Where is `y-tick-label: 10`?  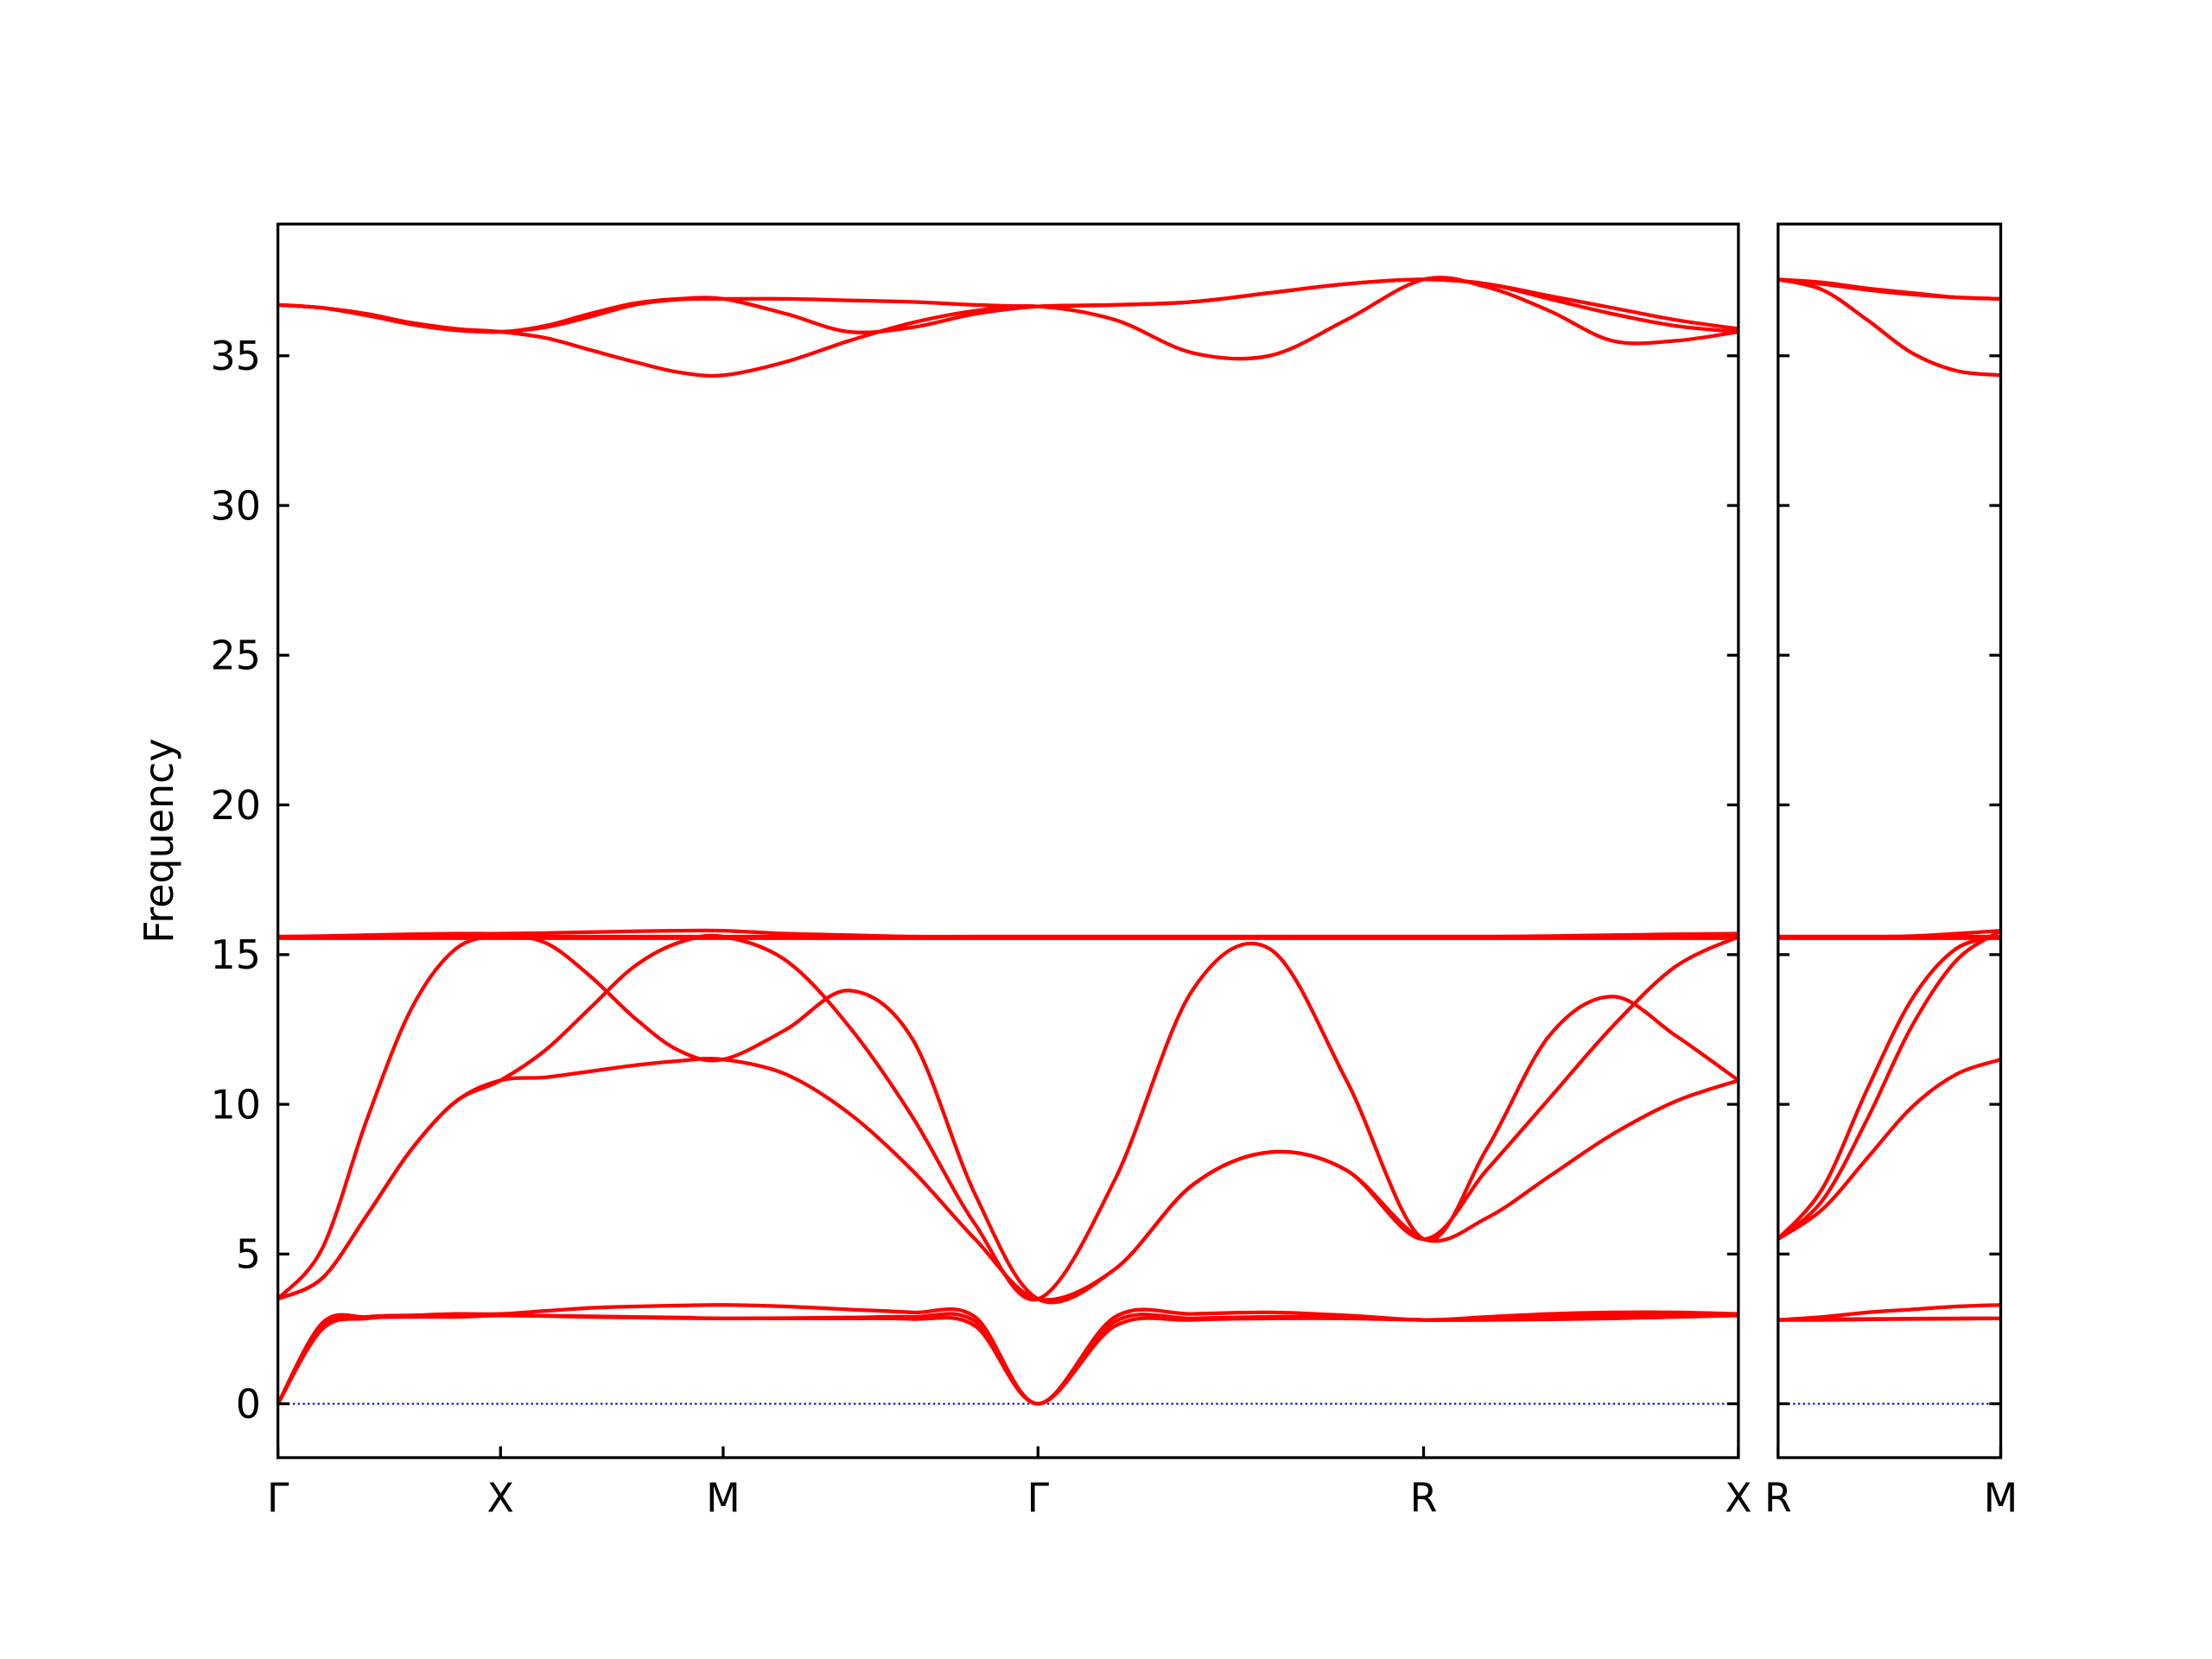 y-tick-label: 10 is located at coordinates (235, 1104).